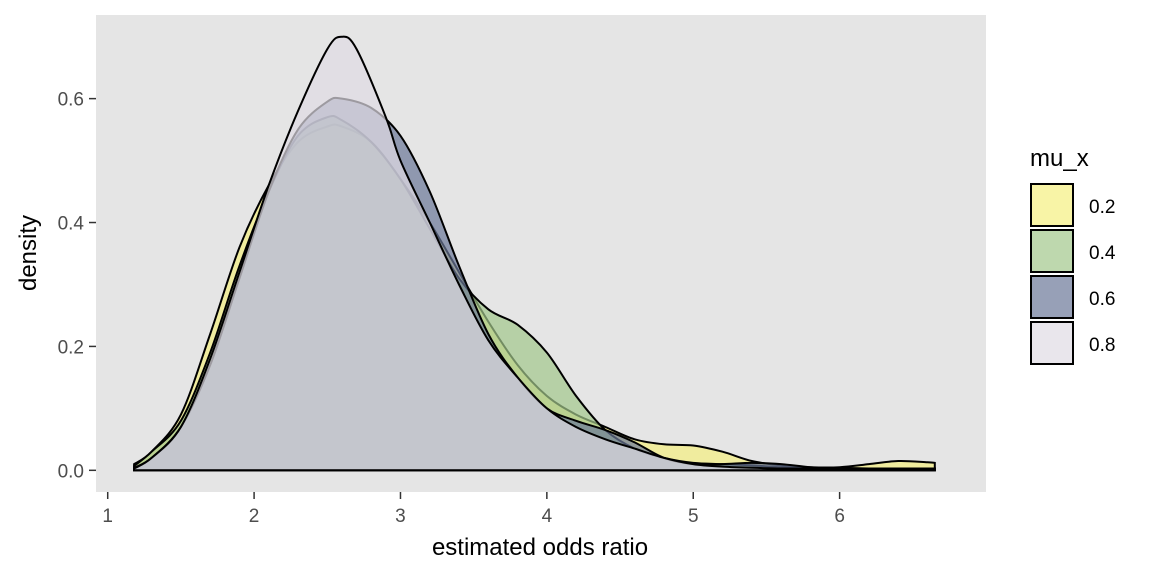 This screenshot has height=576, width=1152. What do you see at coordinates (71, 100) in the screenshot?
I see `y-tick-label: 0.6` at bounding box center [71, 100].